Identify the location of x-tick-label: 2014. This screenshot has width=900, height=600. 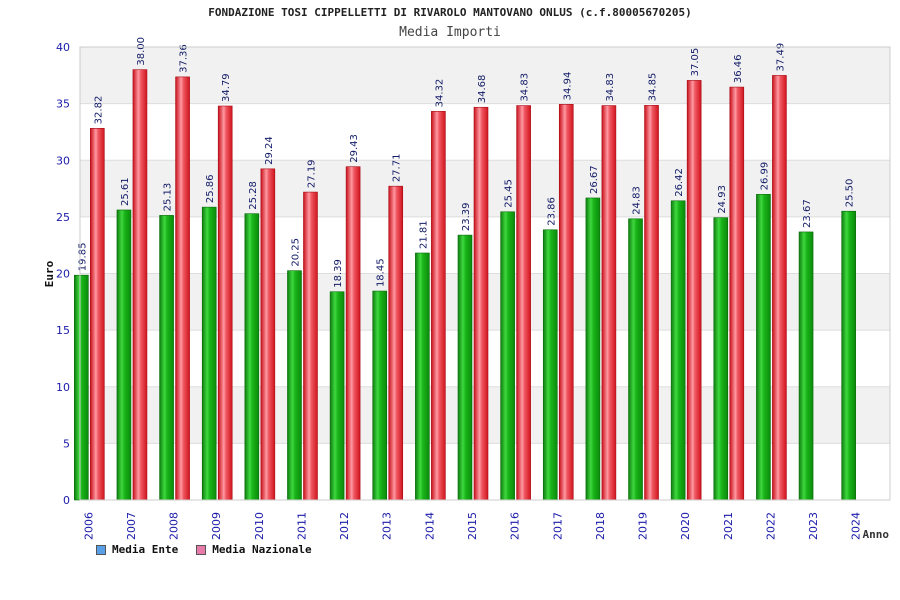
(429, 526).